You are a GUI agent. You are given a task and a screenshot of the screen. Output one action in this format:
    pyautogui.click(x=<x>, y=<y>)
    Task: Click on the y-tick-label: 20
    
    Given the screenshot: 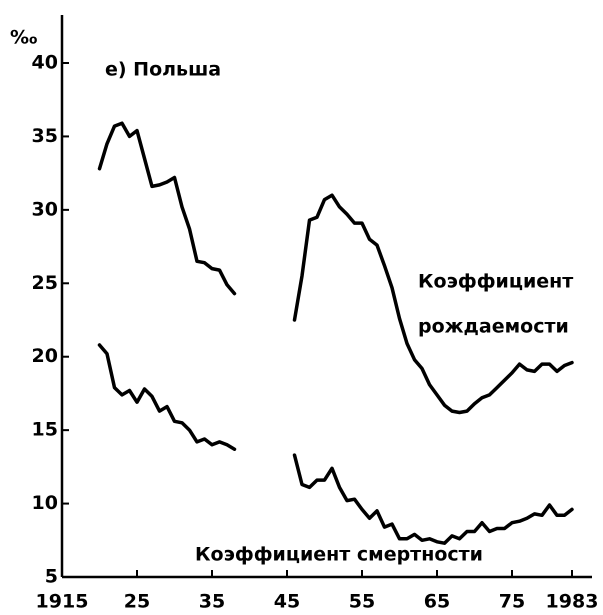 What is the action you would take?
    pyautogui.click(x=45, y=356)
    